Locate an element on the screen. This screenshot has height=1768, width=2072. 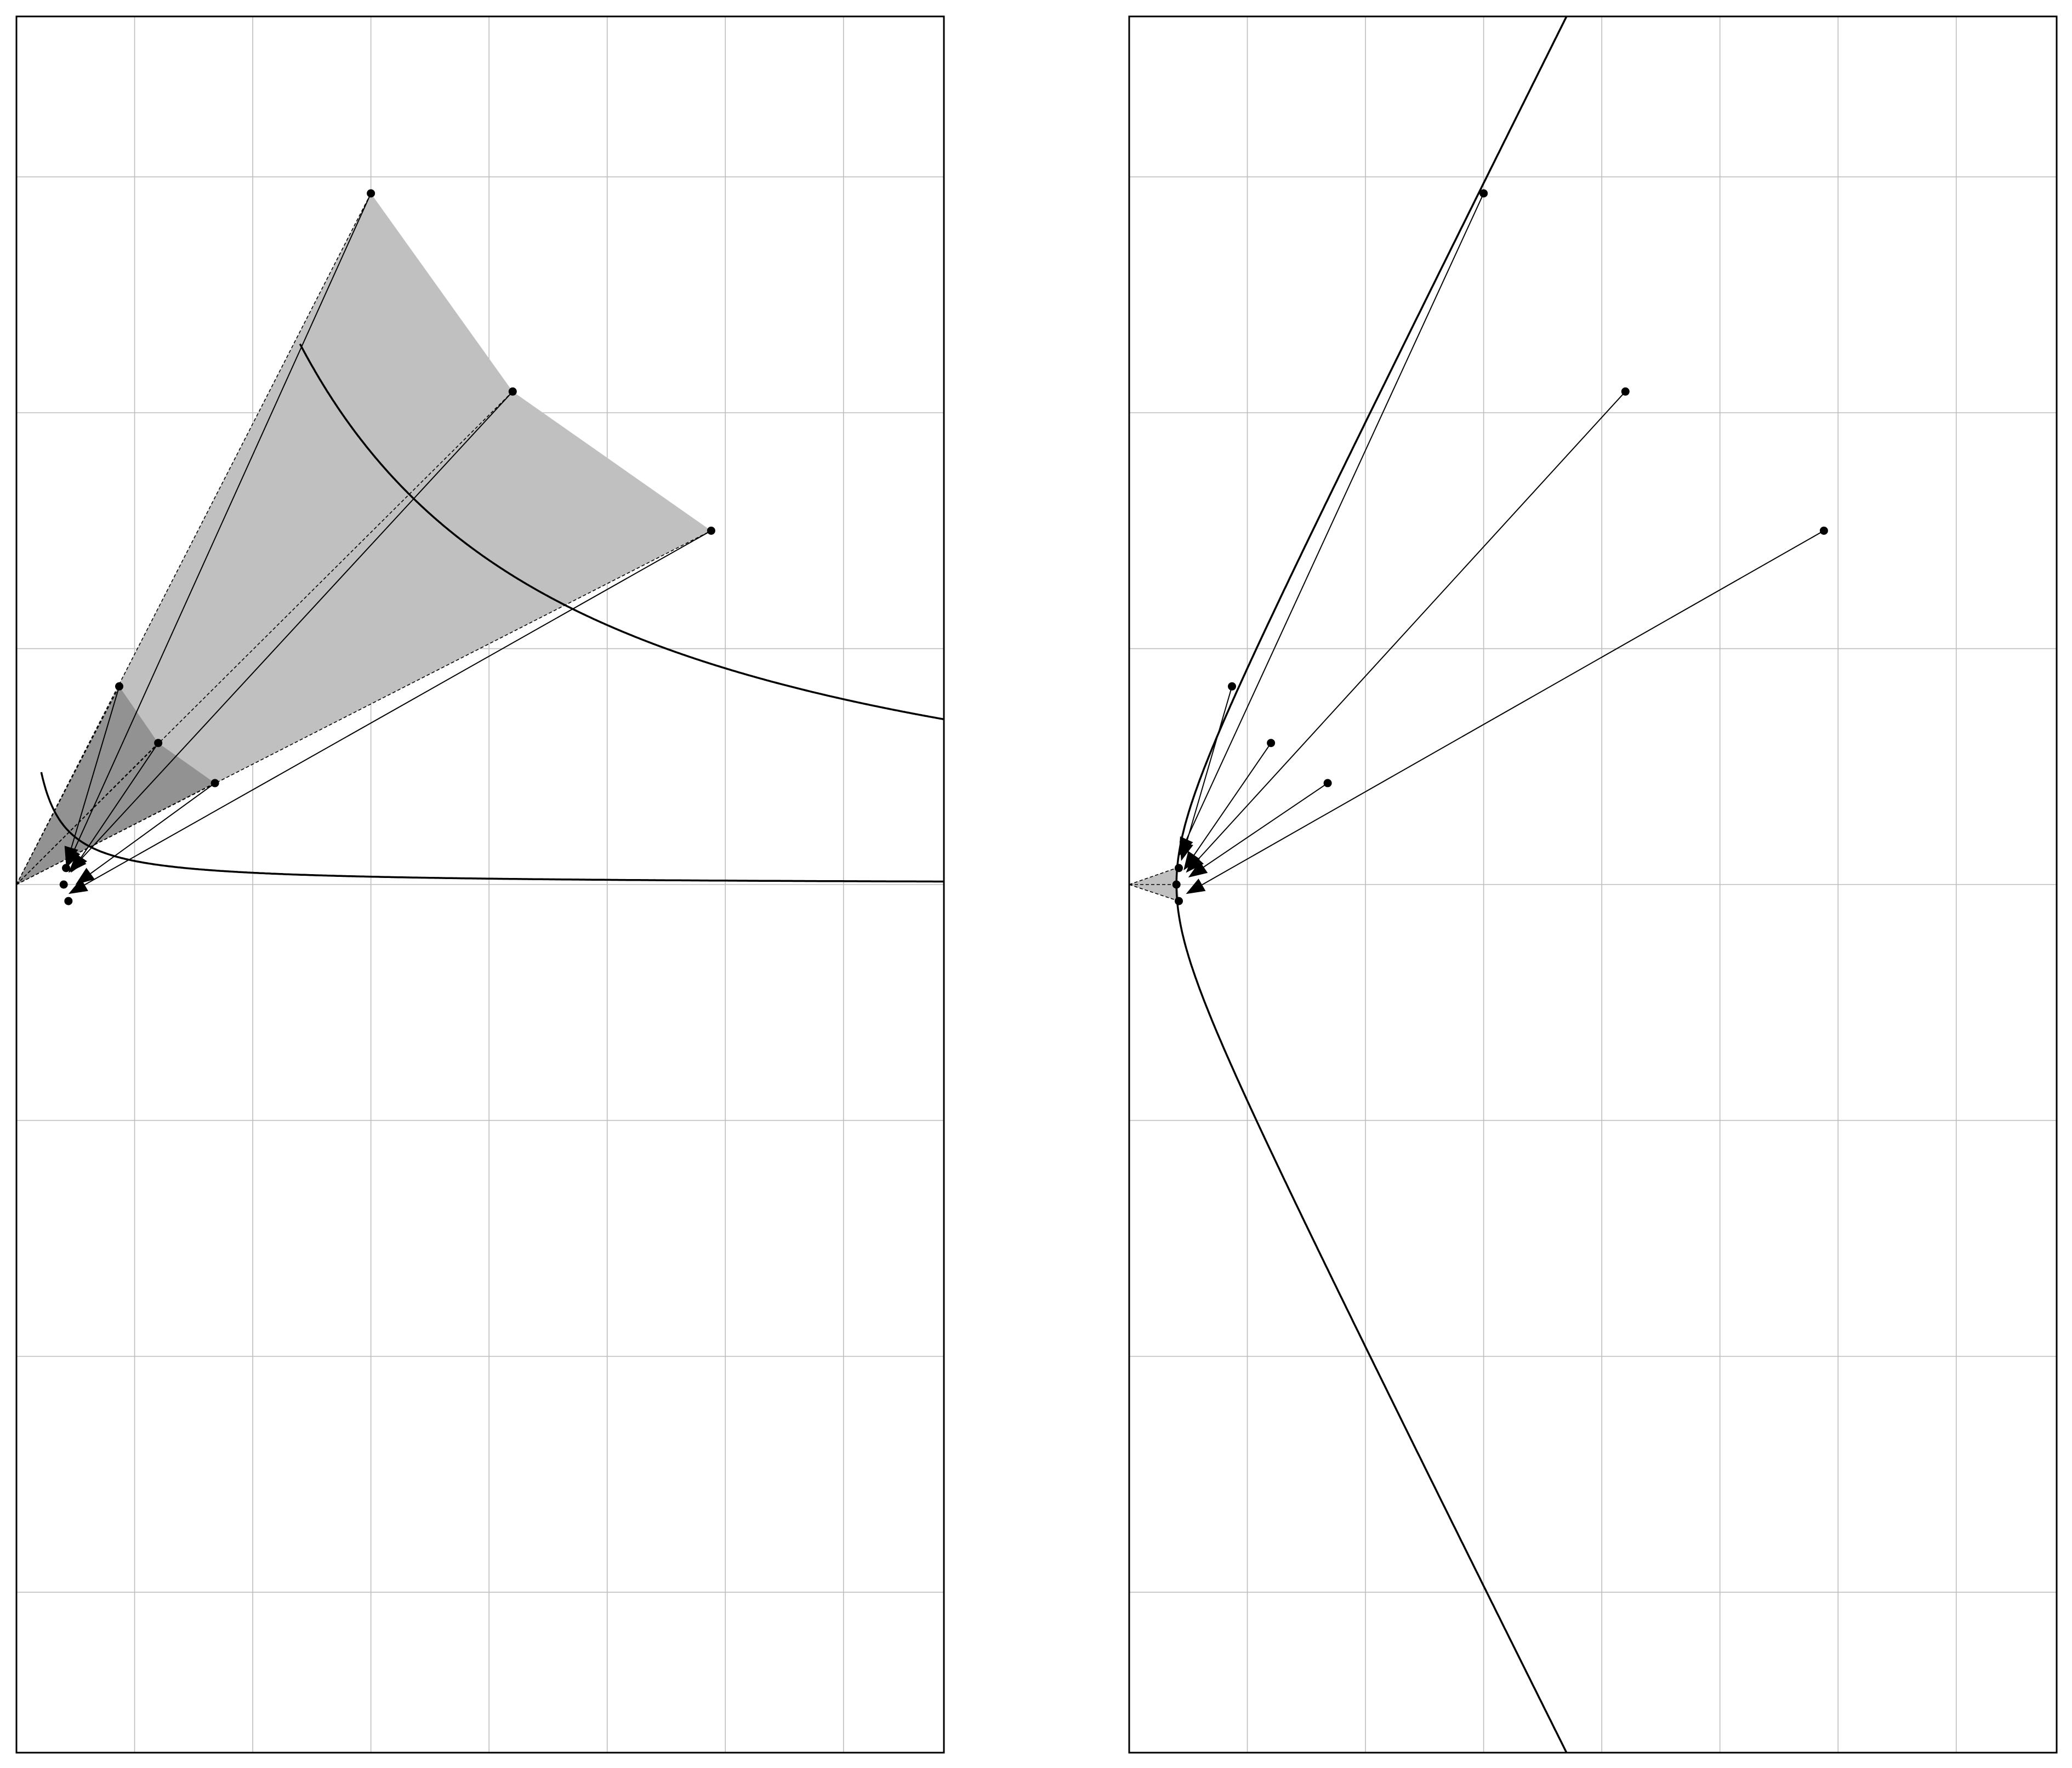
right-points is located at coordinates (1500, 547).